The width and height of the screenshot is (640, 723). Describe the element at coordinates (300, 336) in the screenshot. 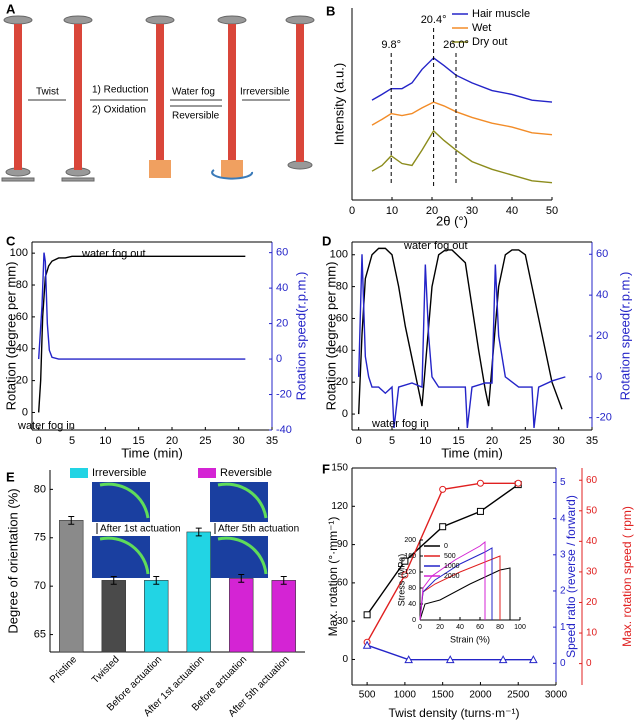

I see `y2-axis-label: Rotation speed(r.p.m.)` at that location.